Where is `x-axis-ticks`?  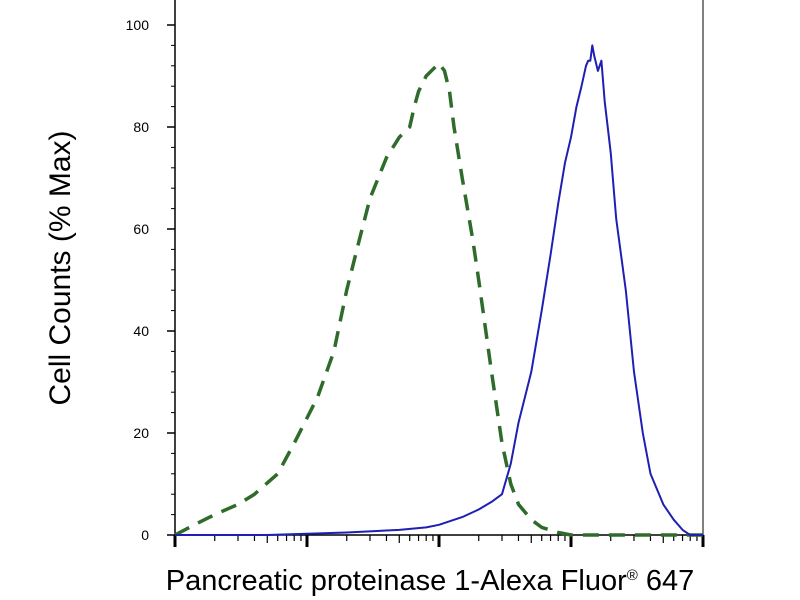
x-axis-ticks is located at coordinates (439, 541).